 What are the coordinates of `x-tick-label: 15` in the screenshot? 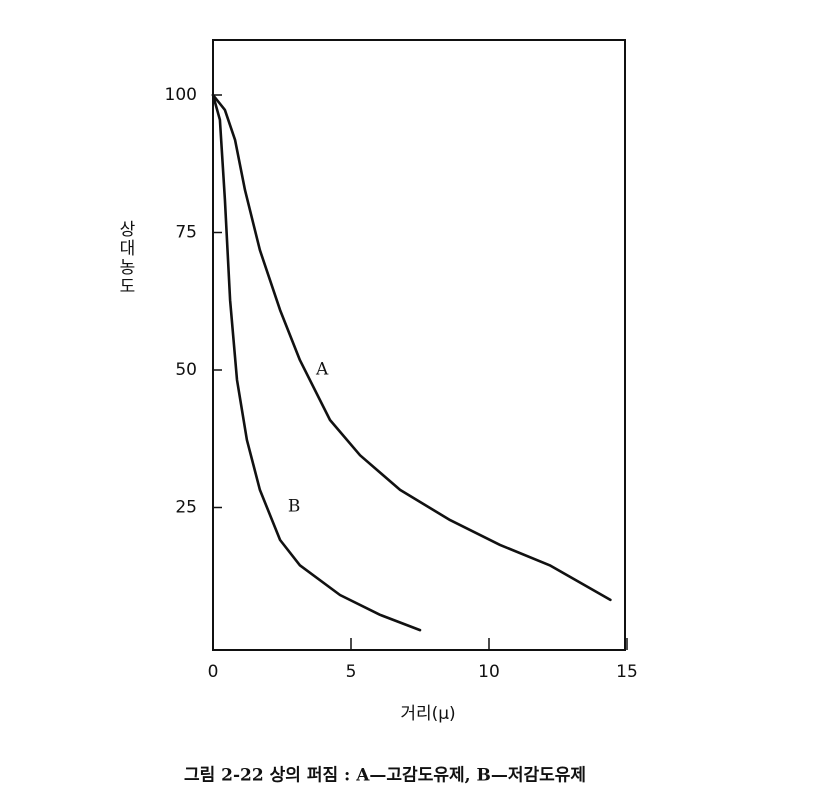 It's located at (627, 672).